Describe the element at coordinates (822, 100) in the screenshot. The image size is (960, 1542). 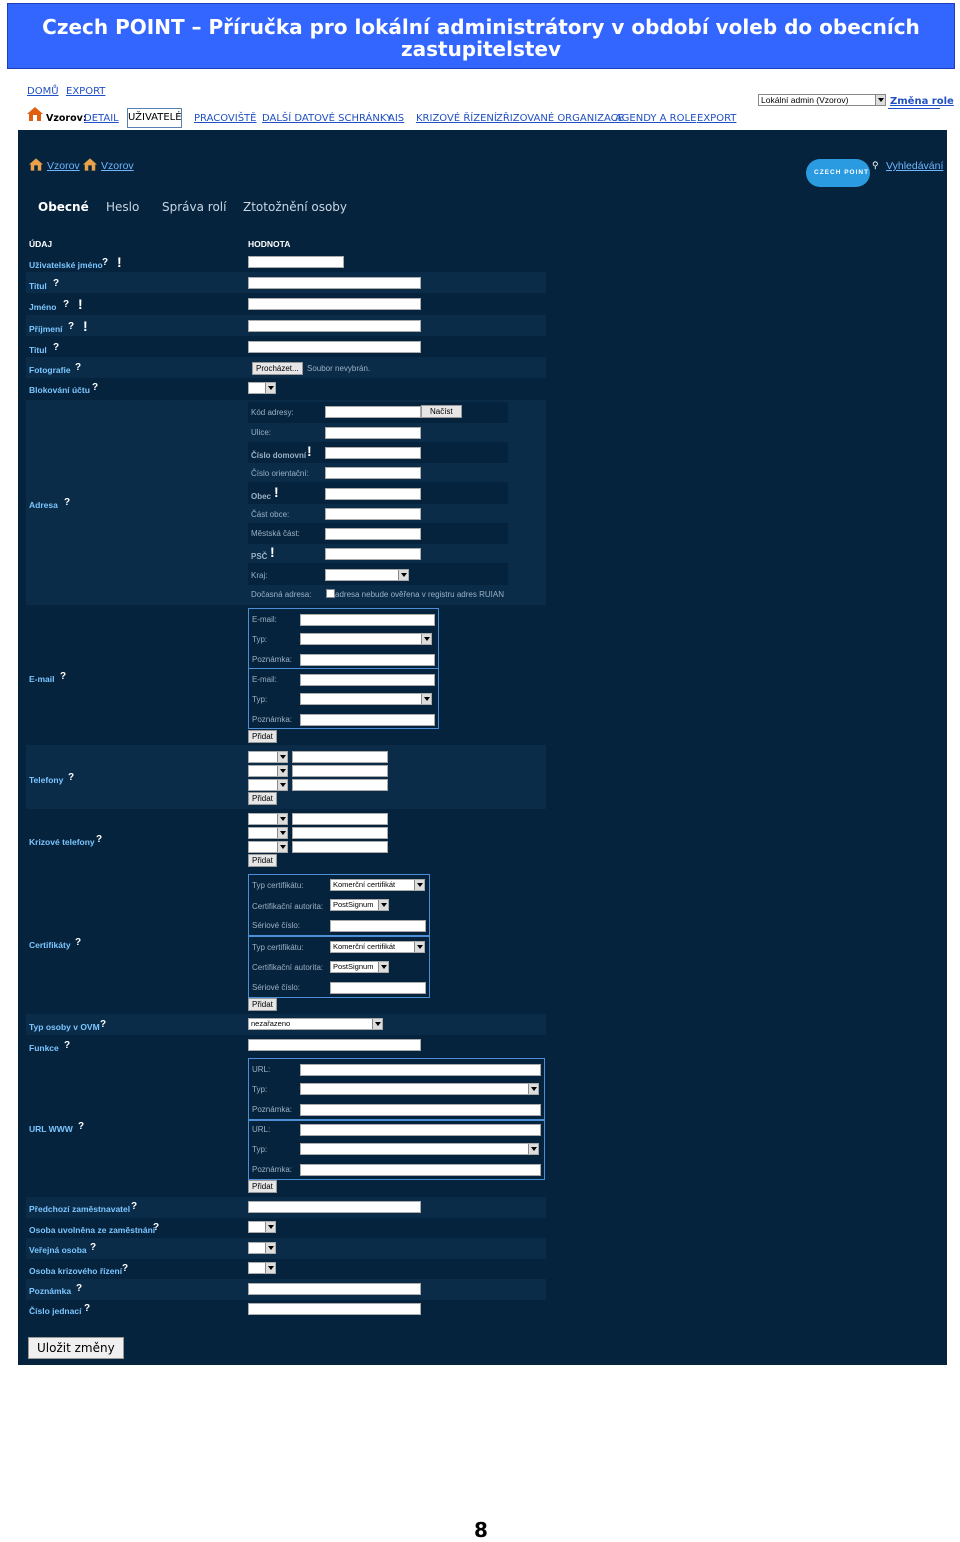
I see `role-select: Lokální admin (Vzorov)` at that location.